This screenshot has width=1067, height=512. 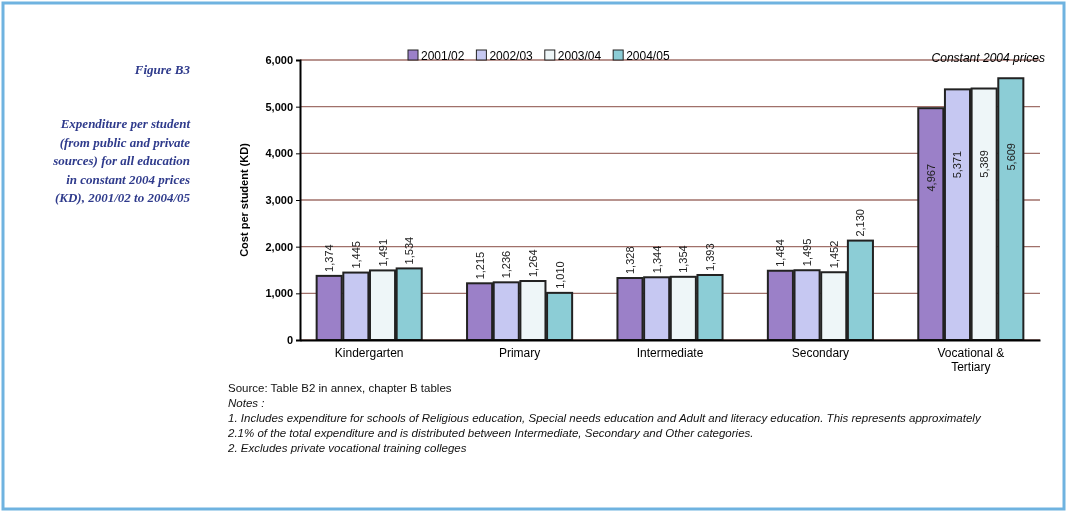 I want to click on text: Figure B3, so click(x=162, y=69).